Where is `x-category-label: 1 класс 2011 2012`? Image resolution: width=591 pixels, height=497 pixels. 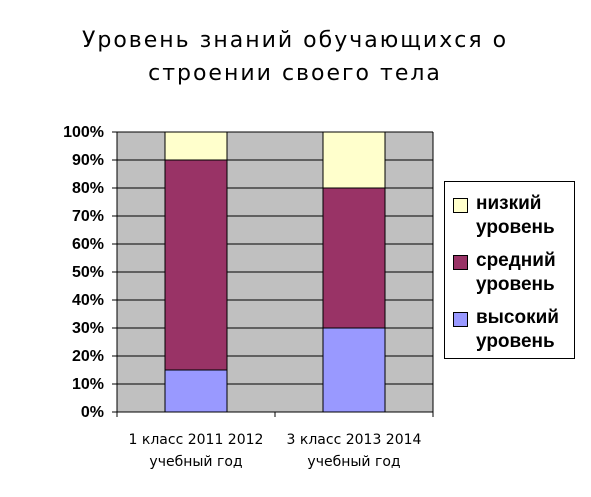
x-category-label: 1 класс 2011 2012 is located at coordinates (196, 440).